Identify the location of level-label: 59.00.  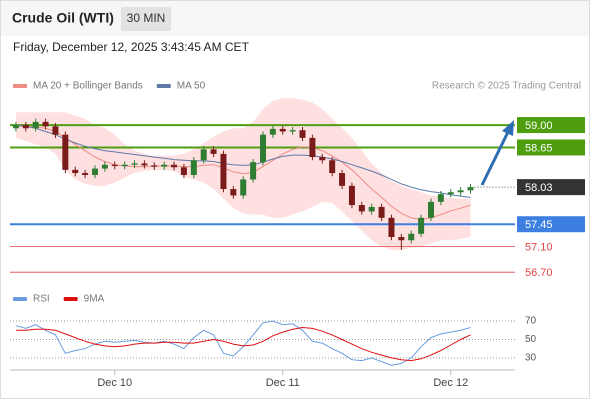
(539, 126).